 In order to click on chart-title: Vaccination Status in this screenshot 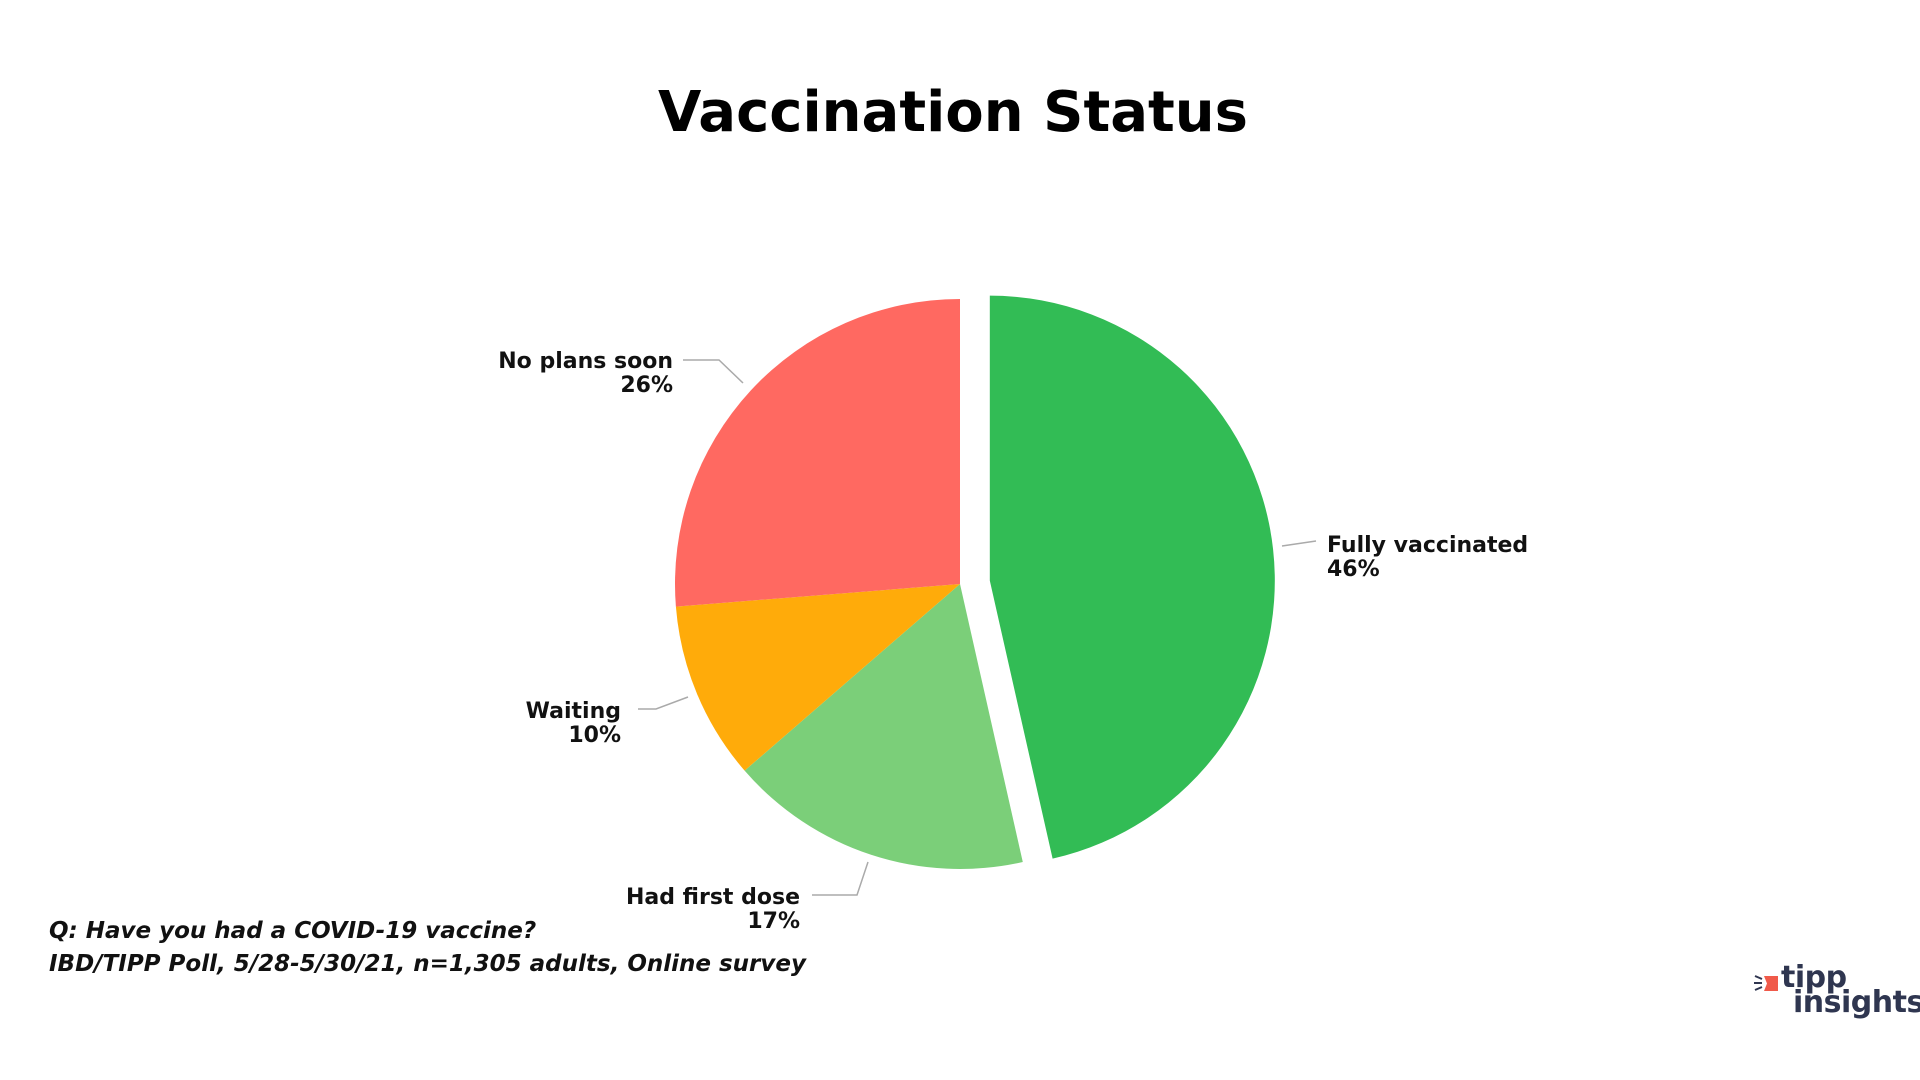, I will do `click(953, 112)`.